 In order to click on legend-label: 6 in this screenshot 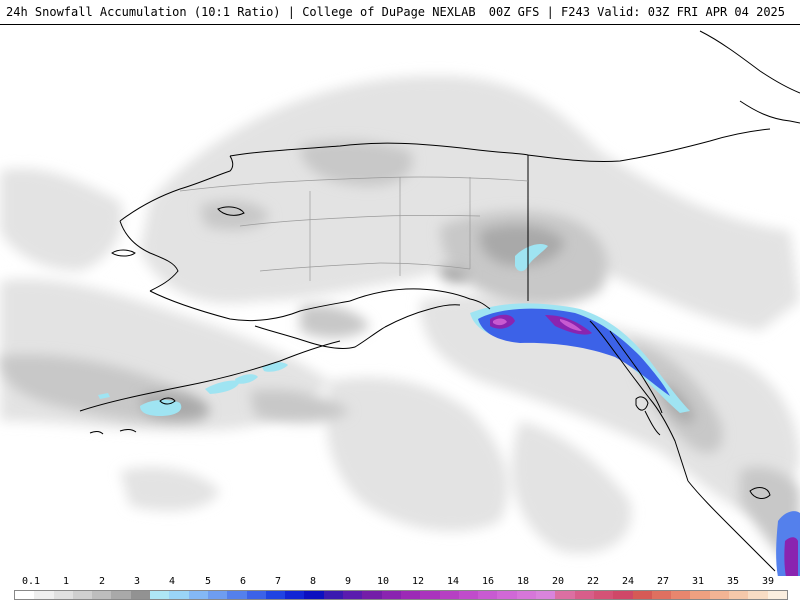, I will do `click(243, 581)`.